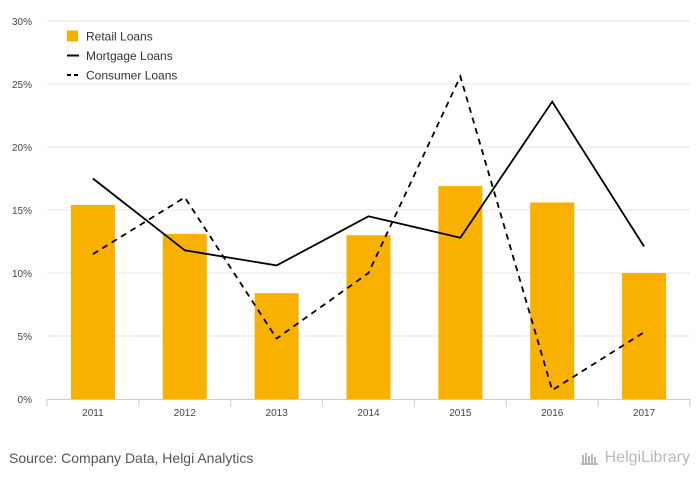 The width and height of the screenshot is (700, 488). What do you see at coordinates (93, 413) in the screenshot?
I see `x-tick-label: 2011` at bounding box center [93, 413].